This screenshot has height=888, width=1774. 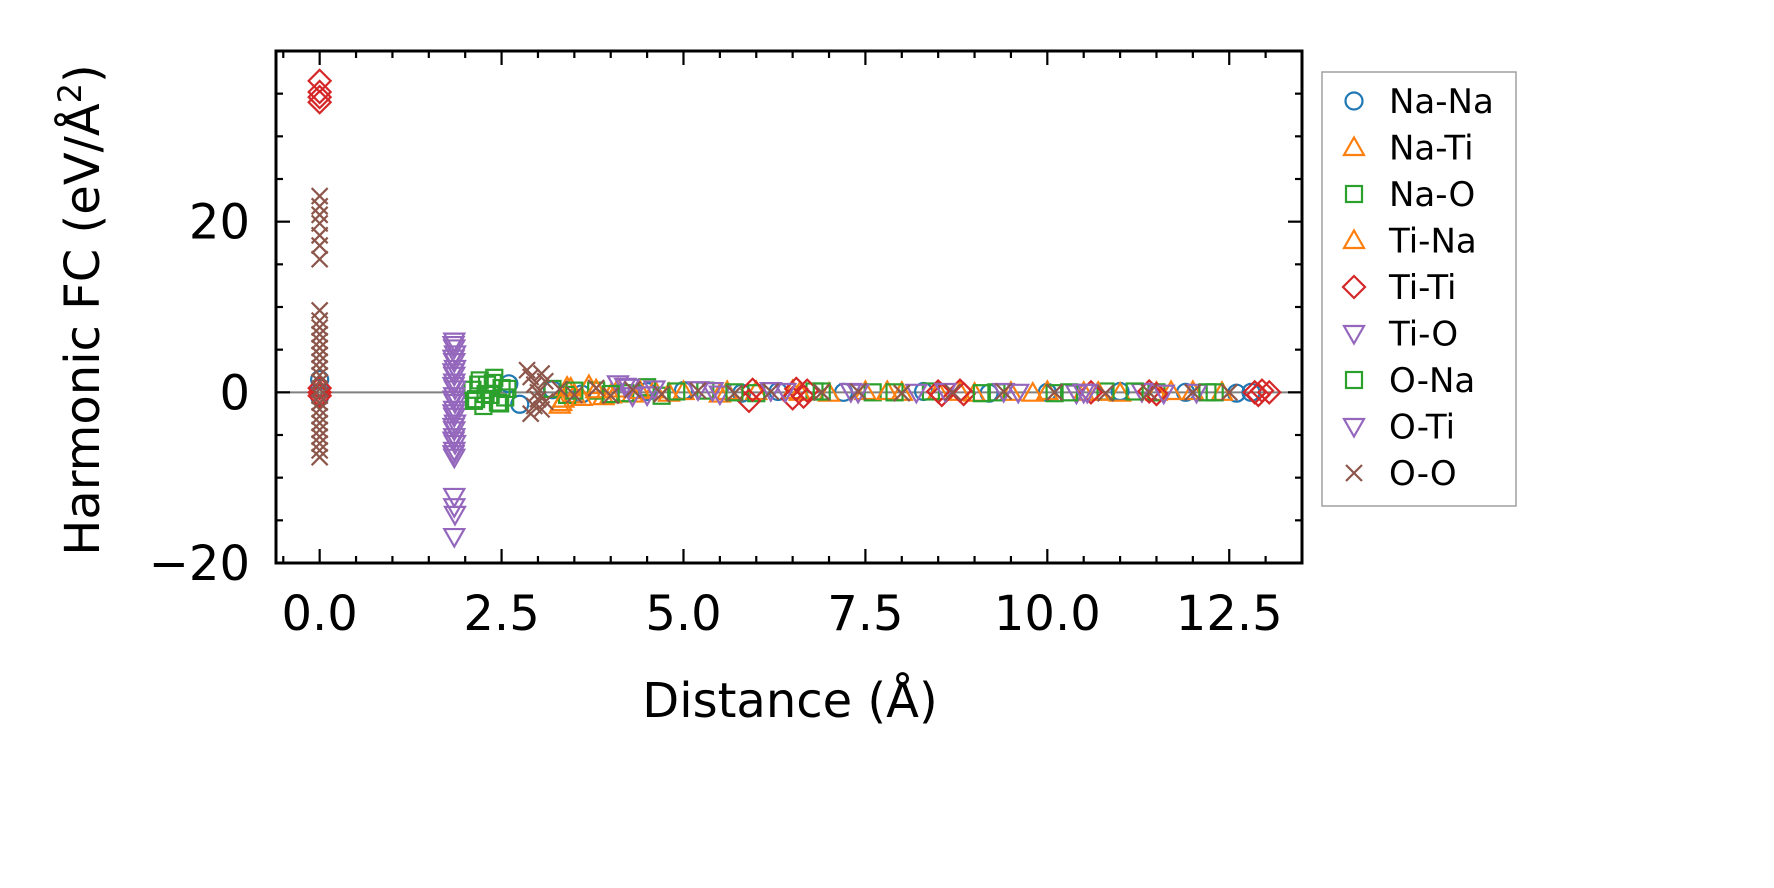 I want to click on legend-marker-o-na, so click(x=1354, y=380).